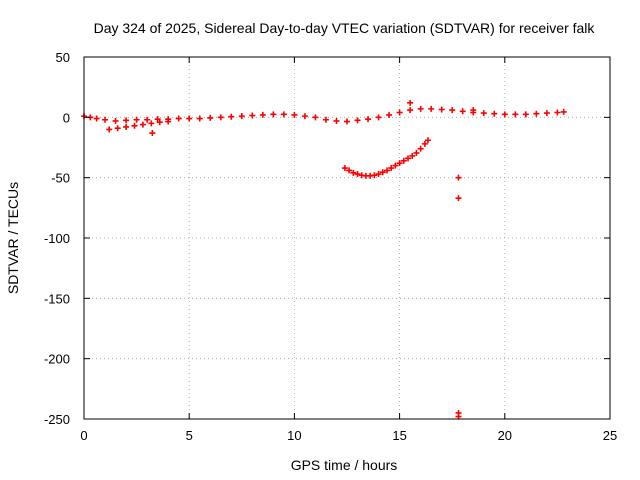 Image resolution: width=640 pixels, height=480 pixels. What do you see at coordinates (344, 465) in the screenshot?
I see `x-axis-label: GPS time / hours` at bounding box center [344, 465].